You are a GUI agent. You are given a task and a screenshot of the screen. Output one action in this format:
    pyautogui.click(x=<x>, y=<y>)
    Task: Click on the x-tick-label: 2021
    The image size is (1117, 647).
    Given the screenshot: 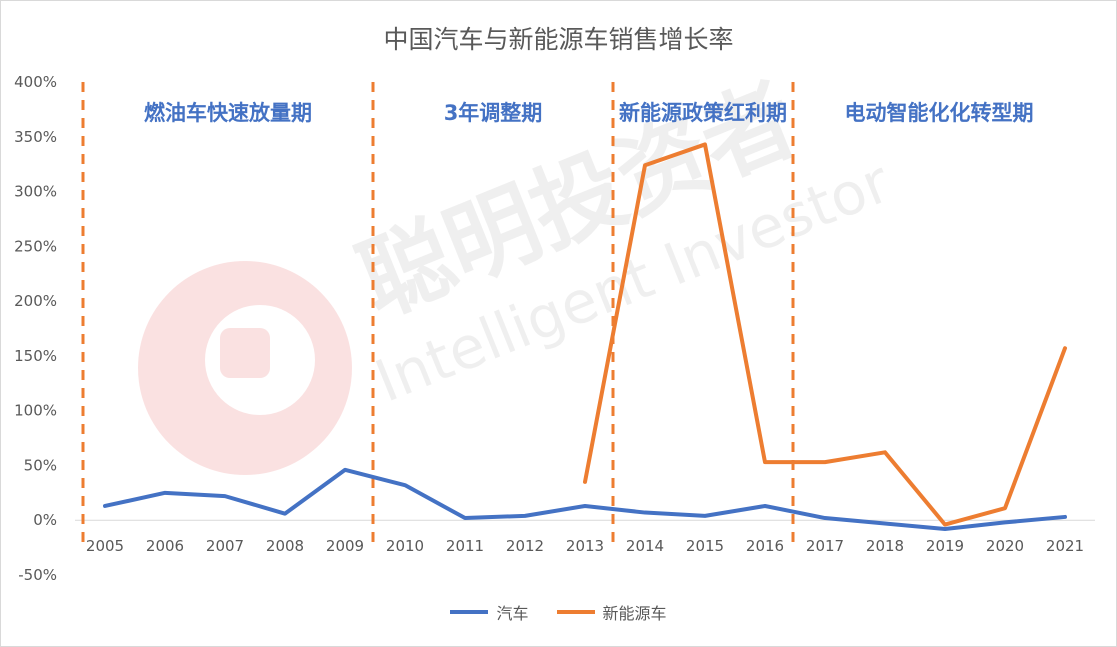 What is the action you would take?
    pyautogui.click(x=1065, y=546)
    